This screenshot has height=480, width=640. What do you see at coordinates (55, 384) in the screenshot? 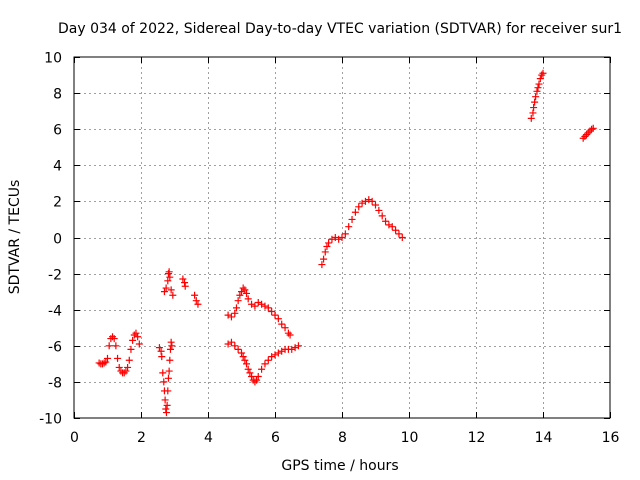
I see `y-tick-label: -8` at bounding box center [55, 384].